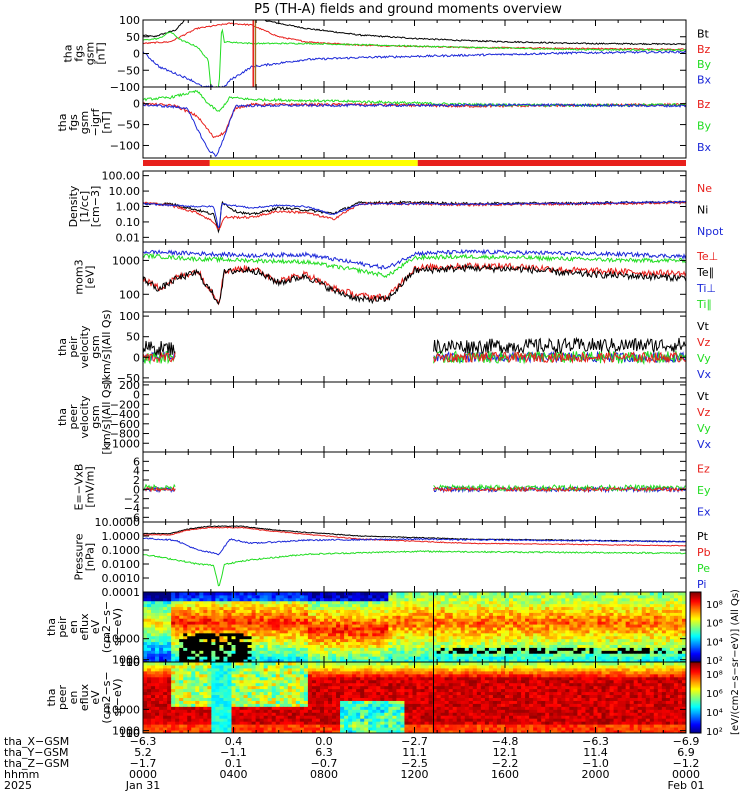 The image size is (750, 800). I want to click on y-axis-label: [nT], so click(106, 122).